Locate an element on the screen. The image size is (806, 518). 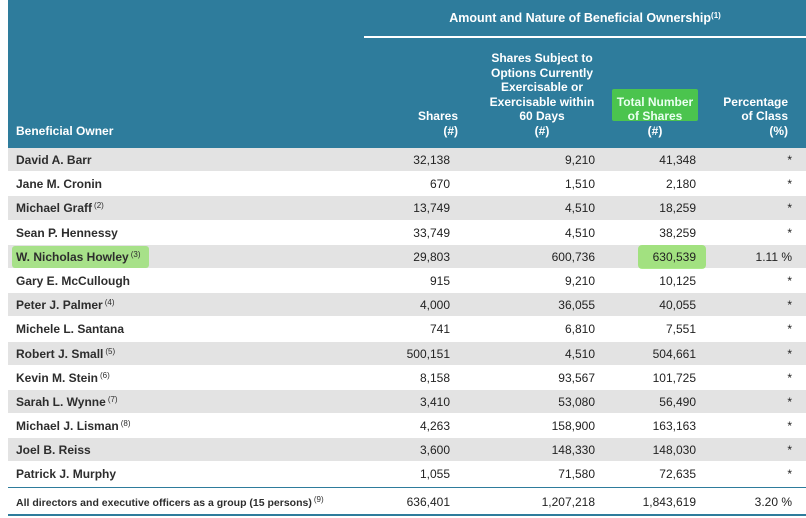
total-highlight is located at coordinates (672, 256).